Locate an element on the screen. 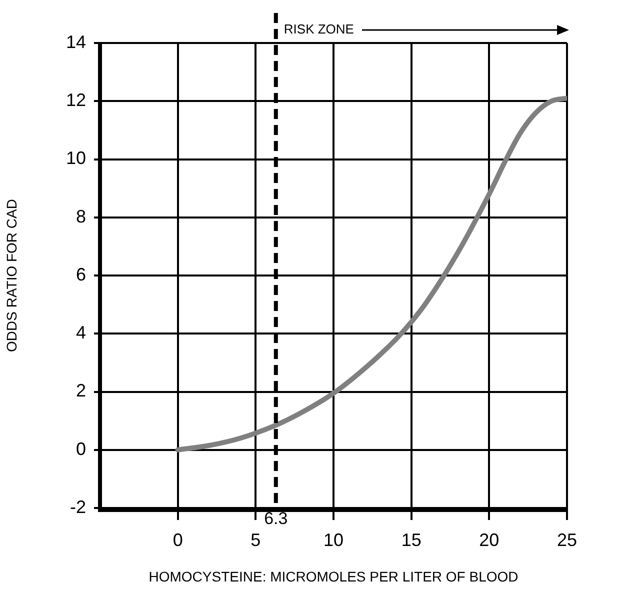  y-tick-label: -2 is located at coordinates (78, 506).